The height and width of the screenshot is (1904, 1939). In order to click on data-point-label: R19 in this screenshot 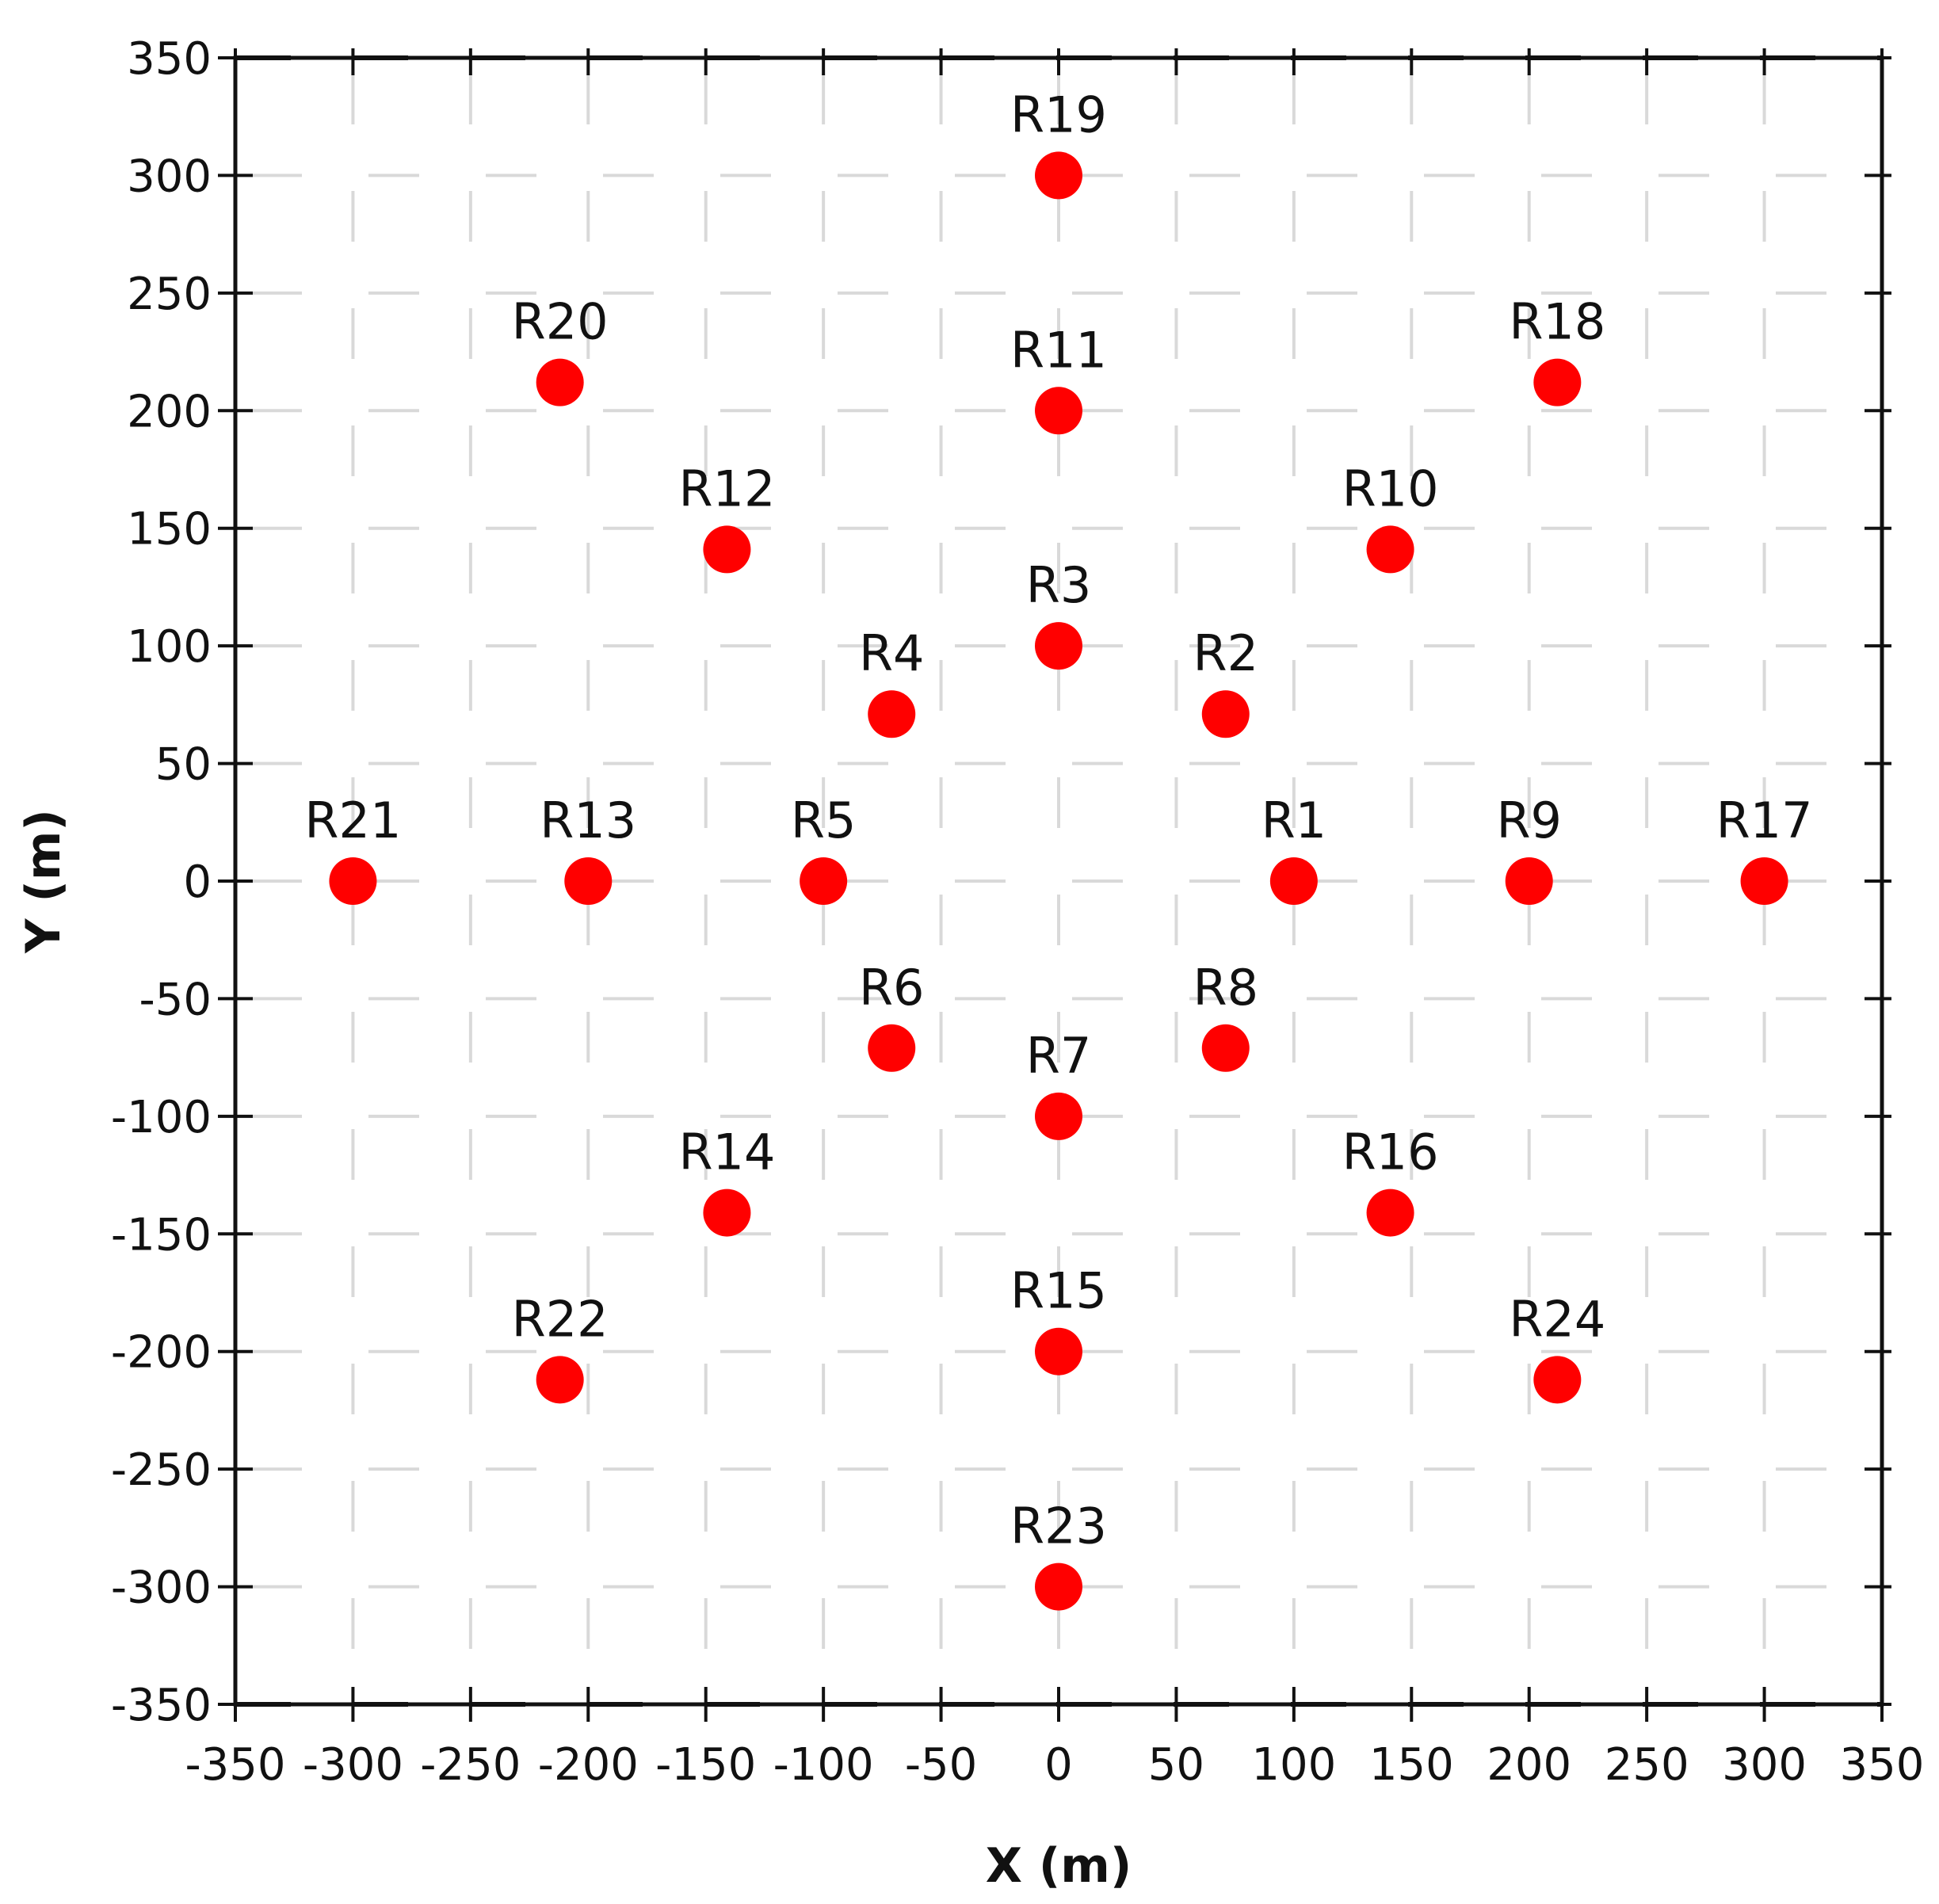, I will do `click(1058, 114)`.